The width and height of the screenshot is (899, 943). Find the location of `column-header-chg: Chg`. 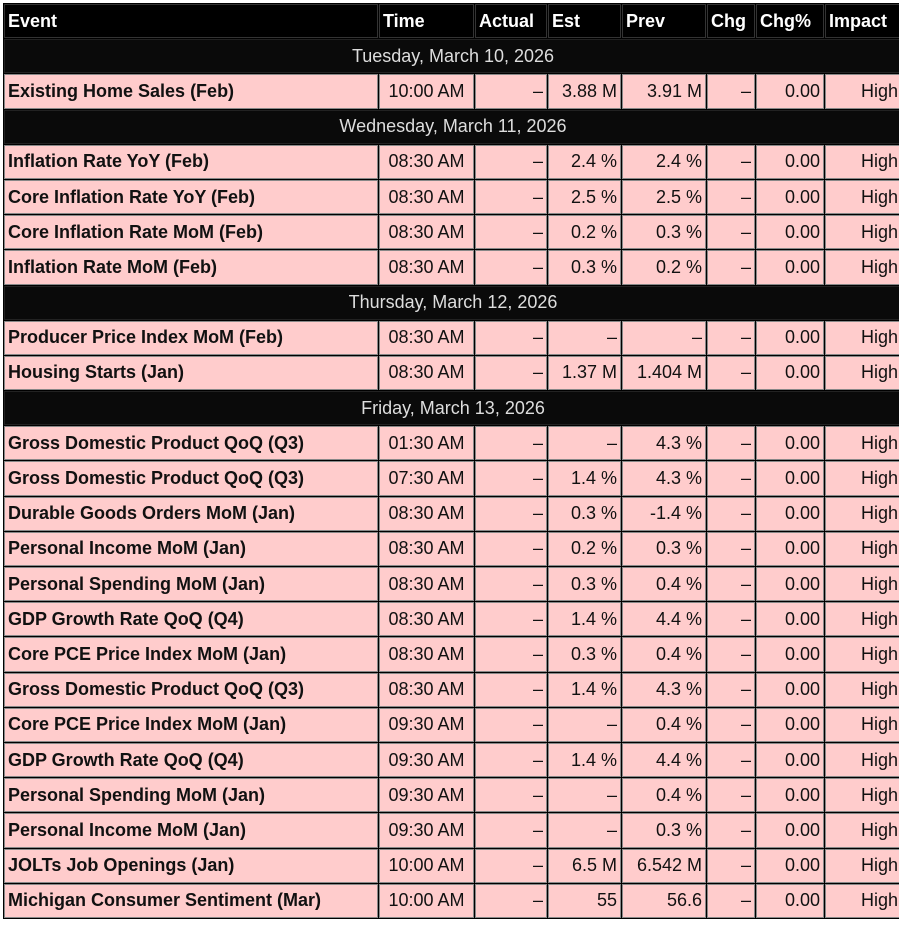

column-header-chg: Chg is located at coordinates (731, 21).